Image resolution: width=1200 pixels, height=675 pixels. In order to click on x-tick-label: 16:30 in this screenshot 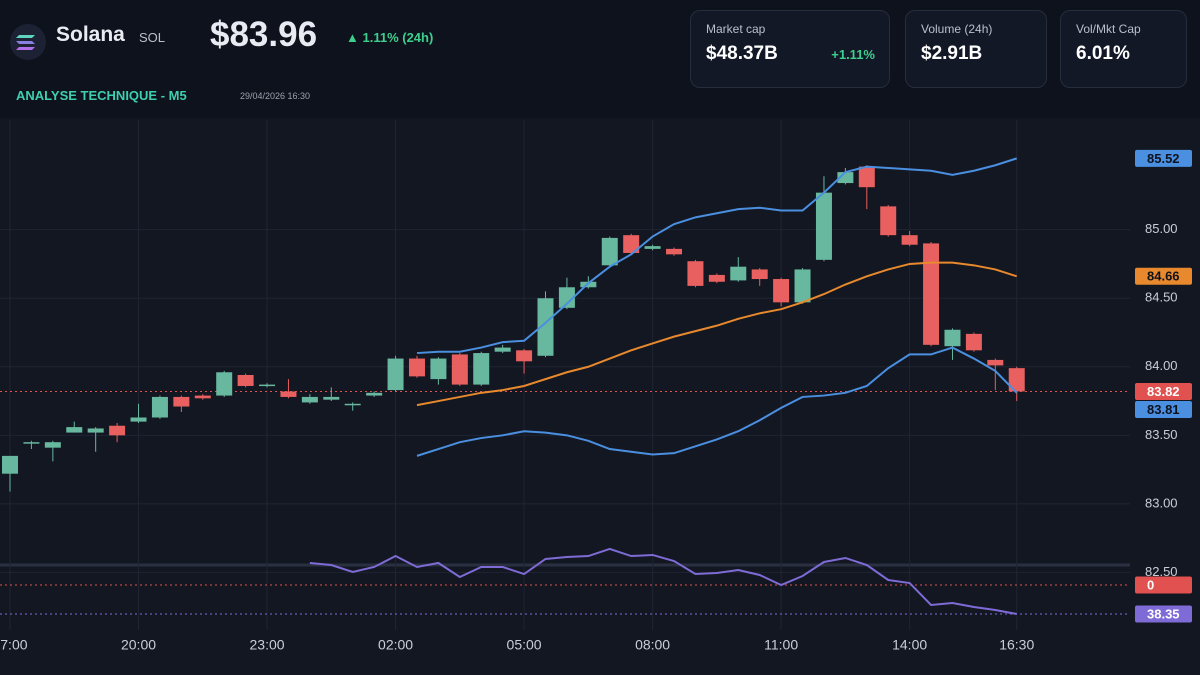, I will do `click(1016, 645)`.